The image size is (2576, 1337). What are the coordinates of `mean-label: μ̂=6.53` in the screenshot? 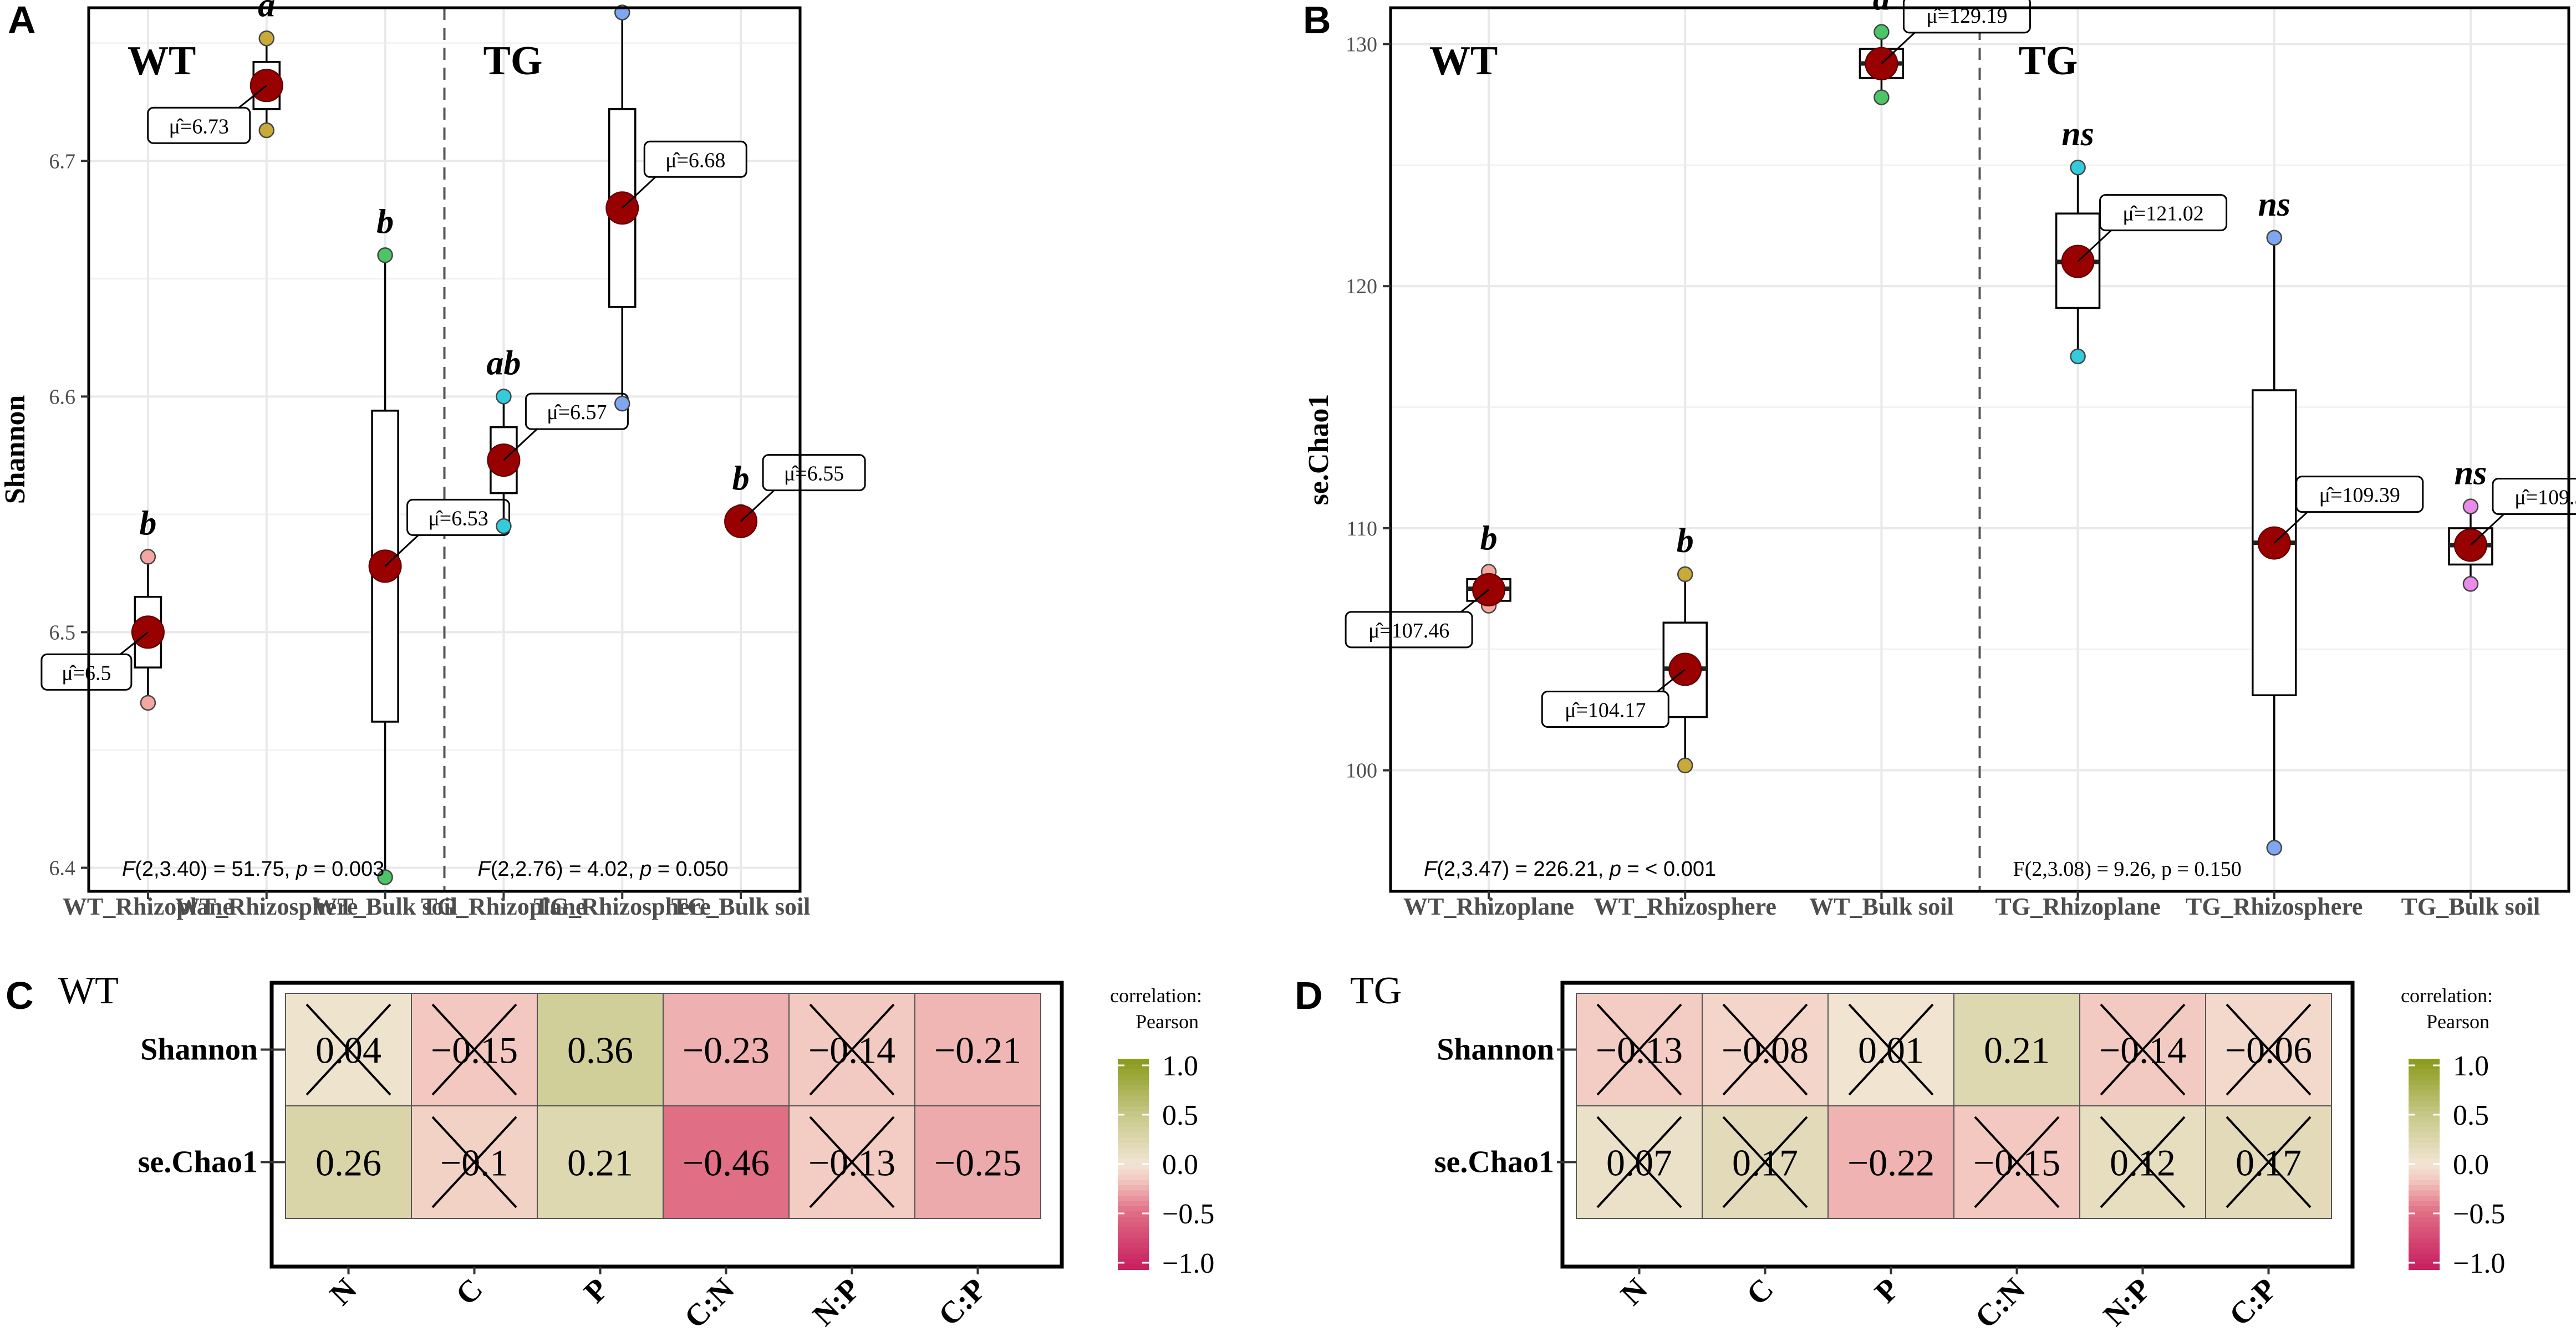 It's located at (458, 518).